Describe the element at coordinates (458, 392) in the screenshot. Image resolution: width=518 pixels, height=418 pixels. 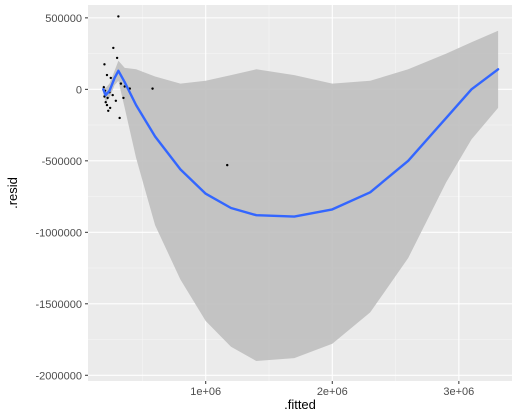
I see `x-tick-label: 3e+06` at that location.